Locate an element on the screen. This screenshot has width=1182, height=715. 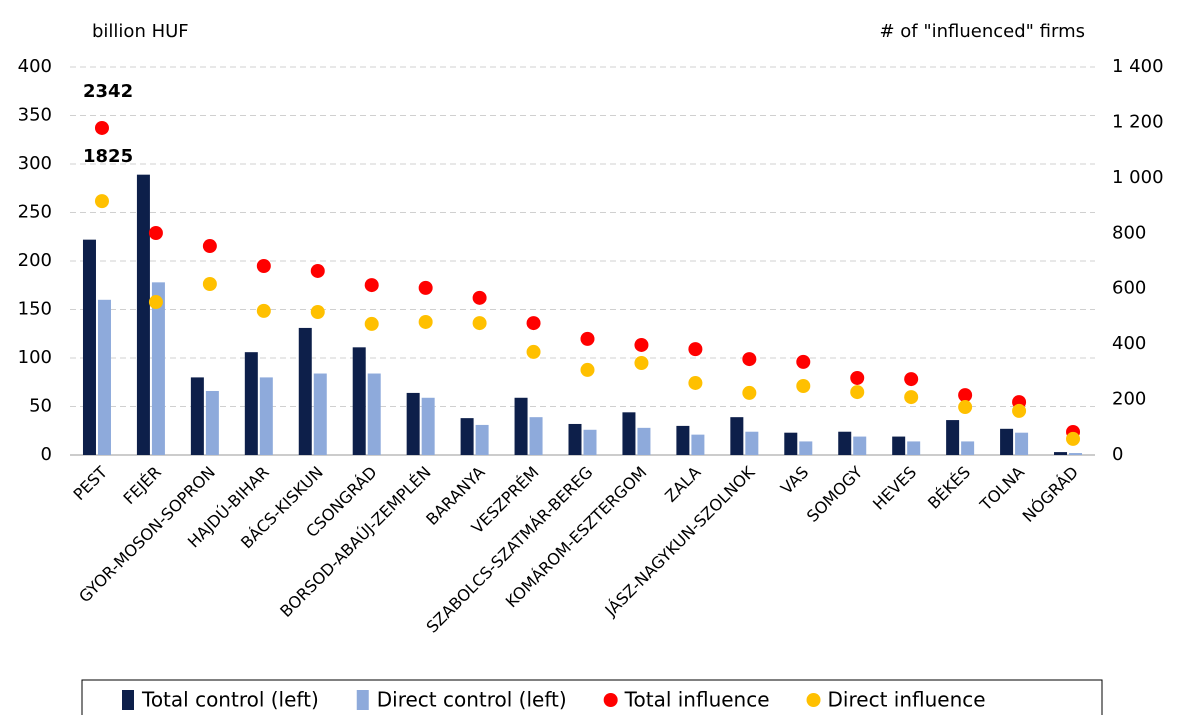
x-tick-label: BÉKÉS is located at coordinates (949, 488).